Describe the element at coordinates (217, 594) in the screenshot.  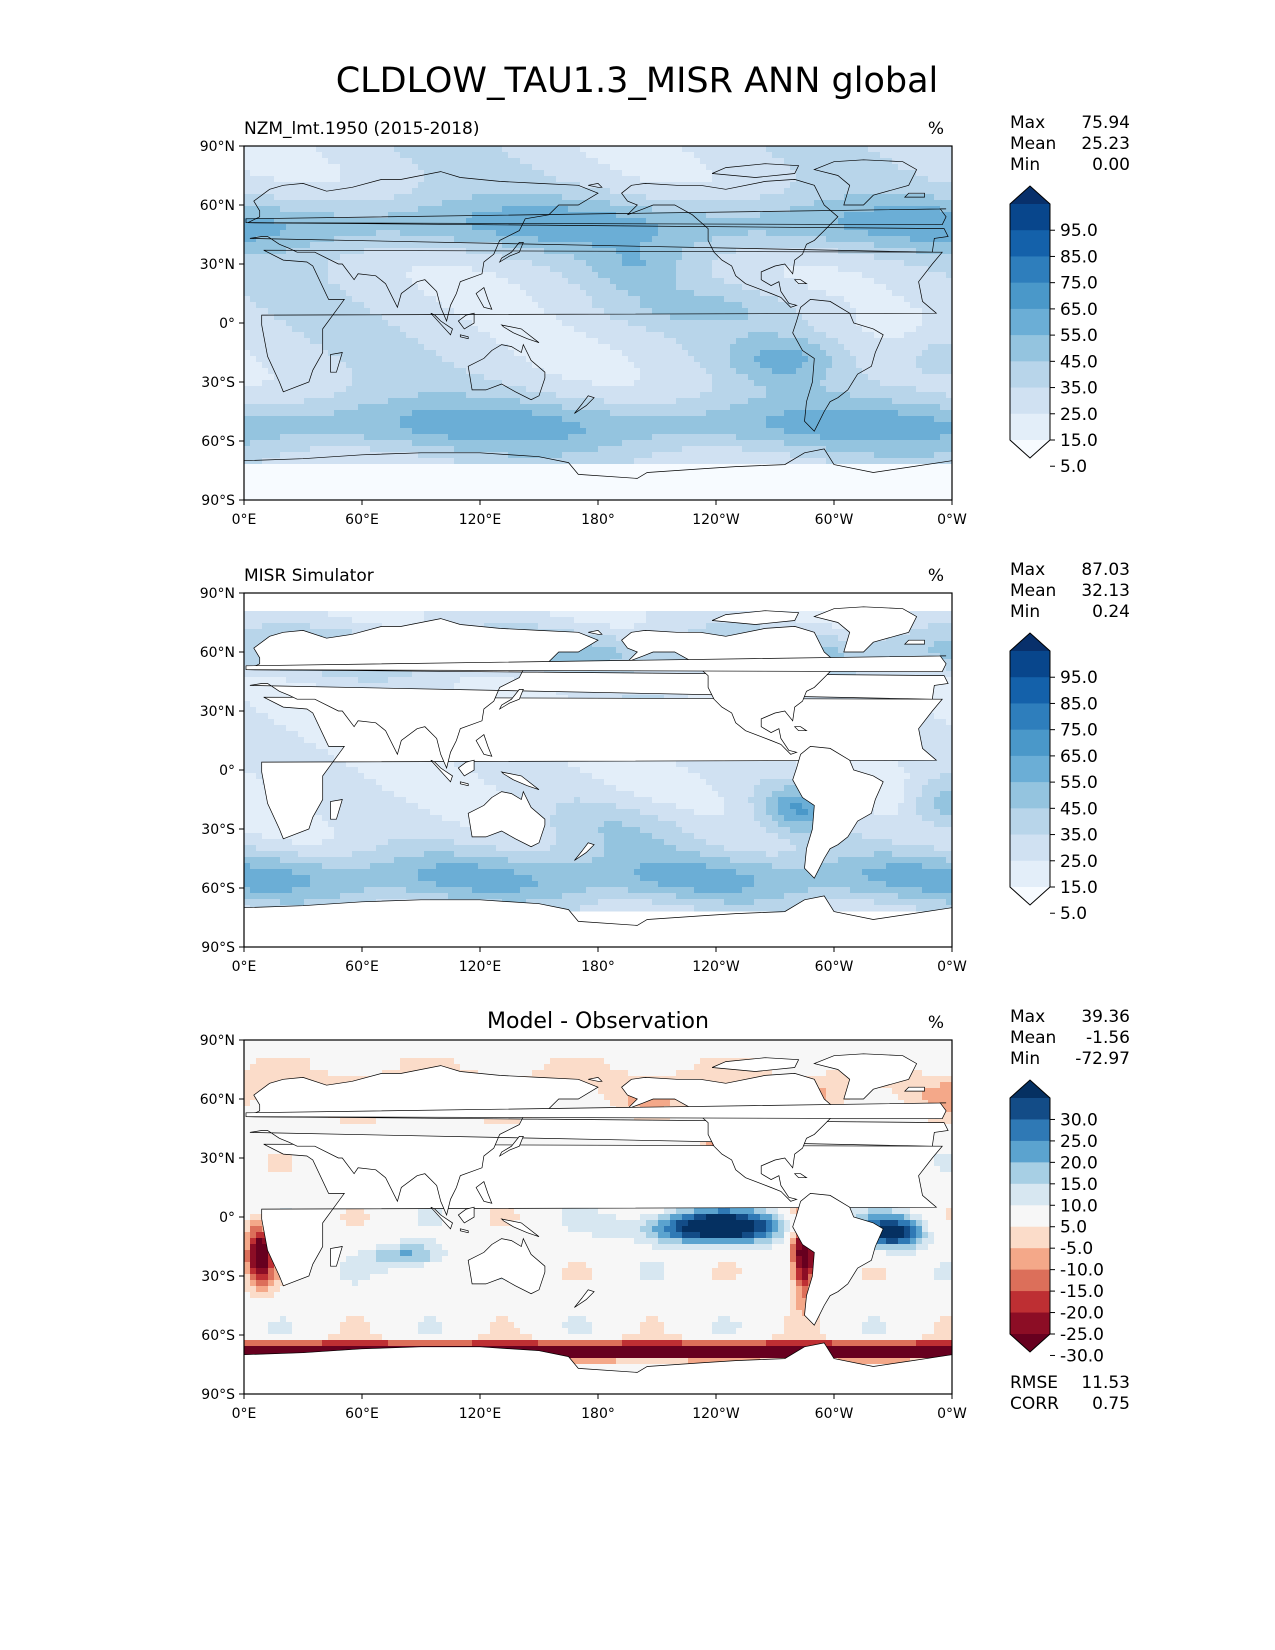
I see `lat-tick-label: 90°N` at that location.